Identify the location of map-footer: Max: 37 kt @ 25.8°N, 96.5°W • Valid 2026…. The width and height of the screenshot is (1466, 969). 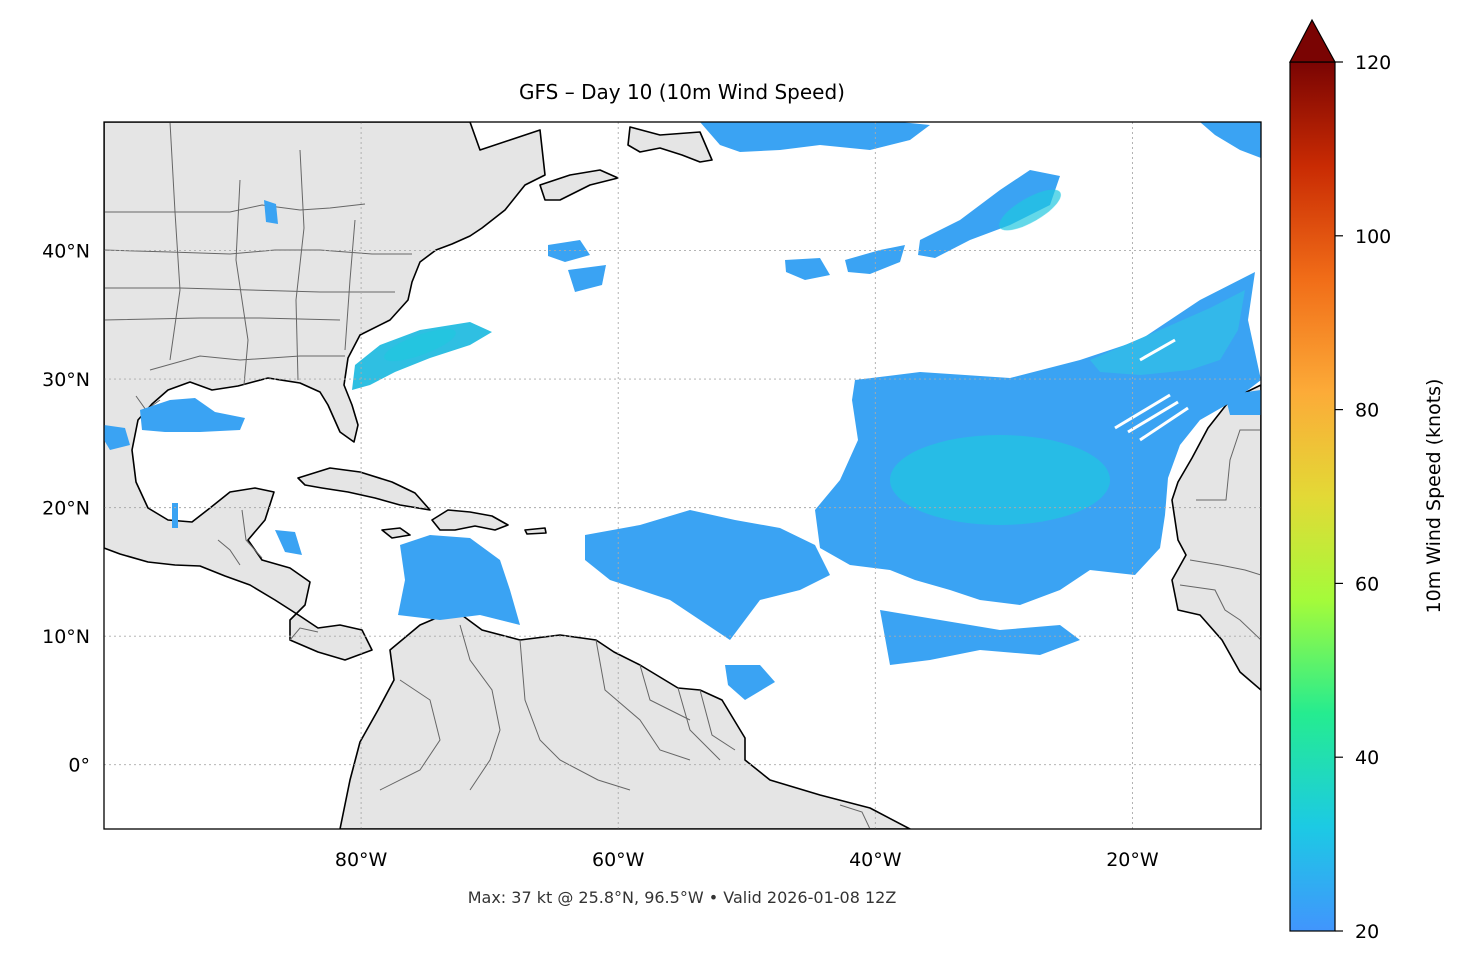
(682, 897).